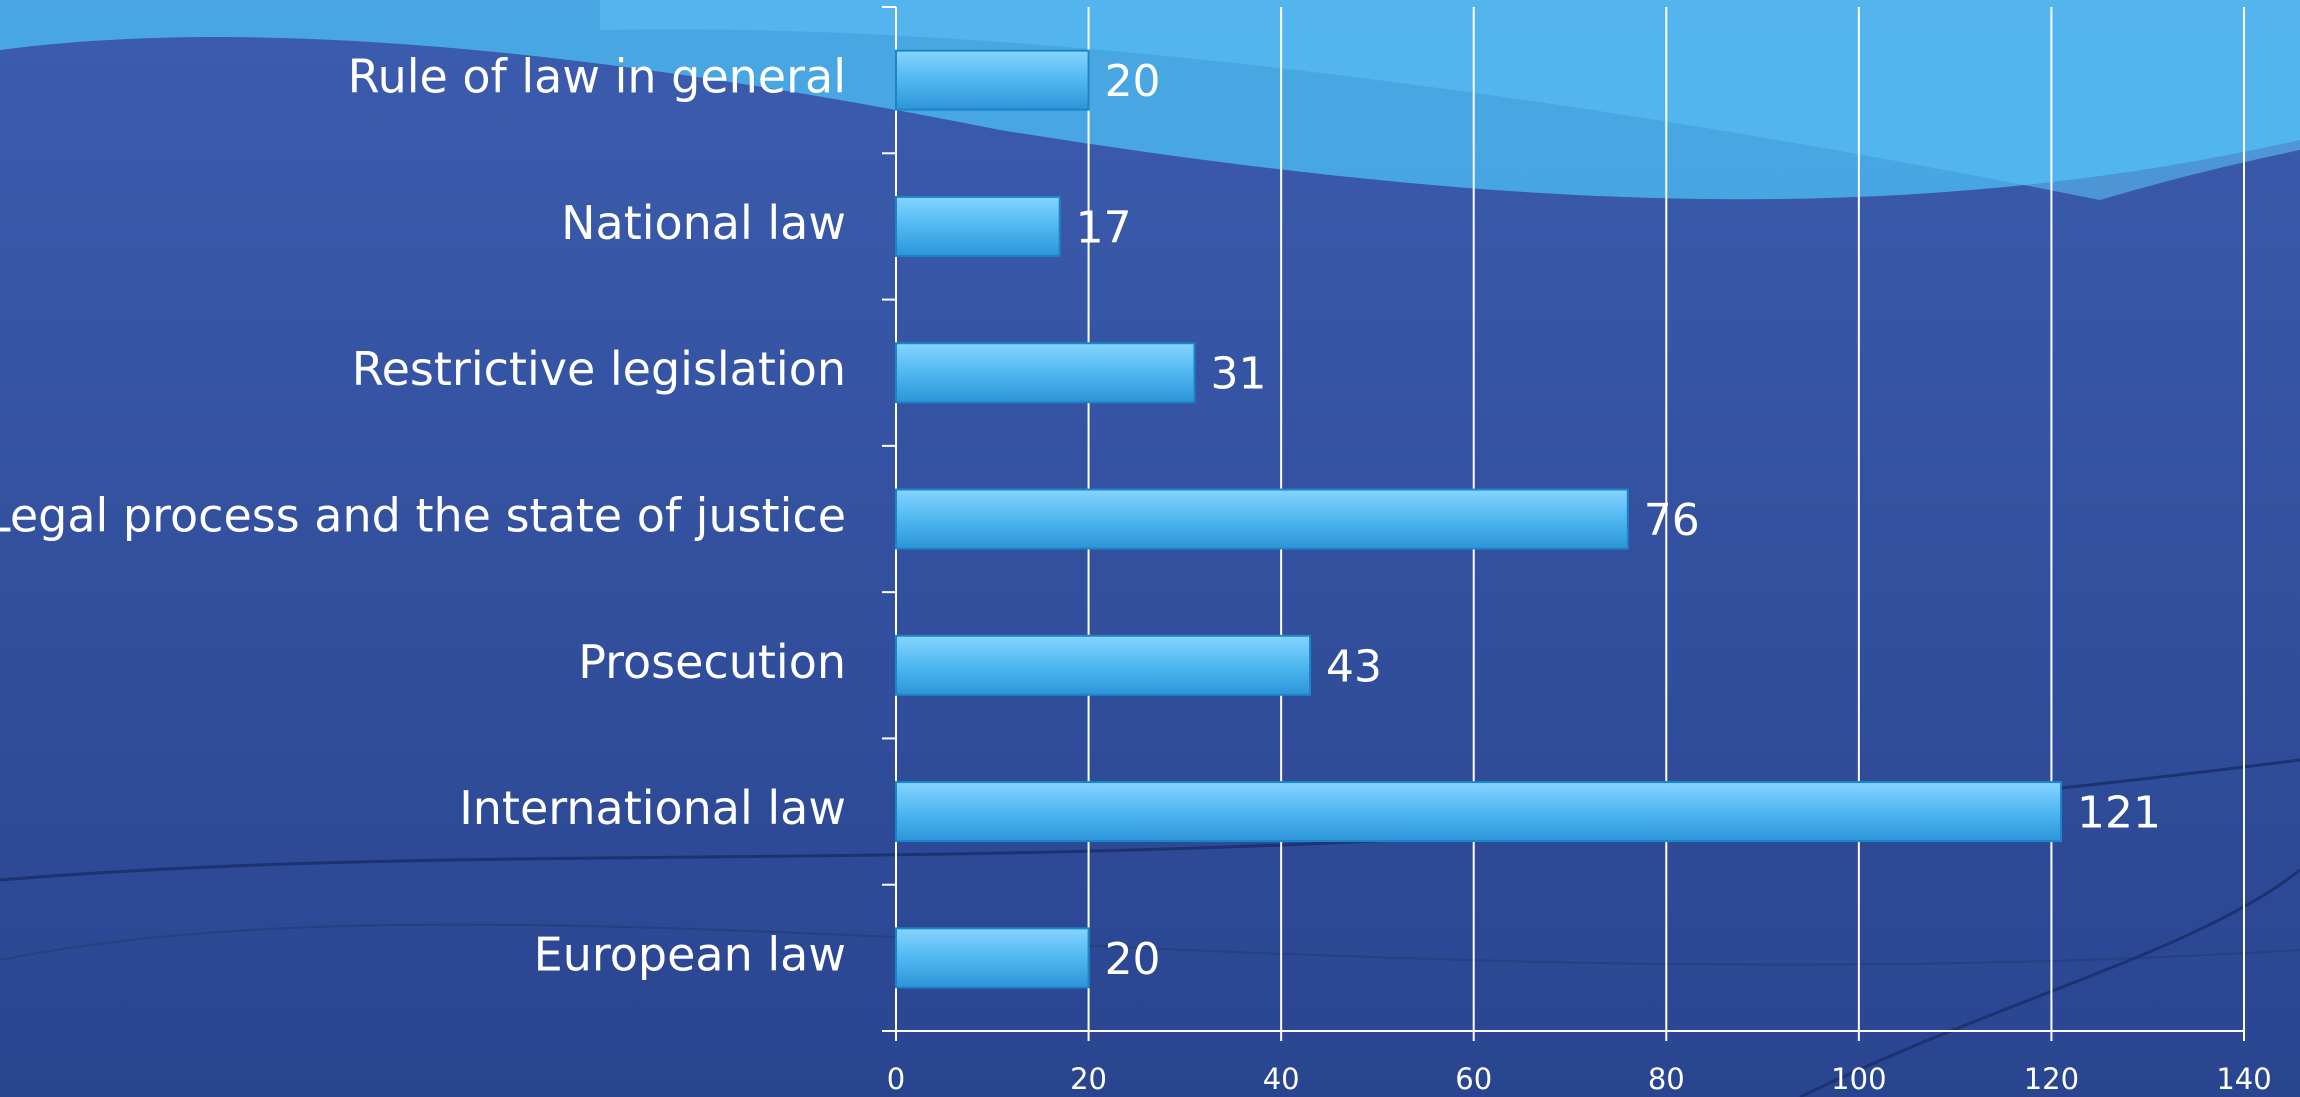 This screenshot has height=1097, width=2300. What do you see at coordinates (2051, 1079) in the screenshot?
I see `x-tick-label: 120` at bounding box center [2051, 1079].